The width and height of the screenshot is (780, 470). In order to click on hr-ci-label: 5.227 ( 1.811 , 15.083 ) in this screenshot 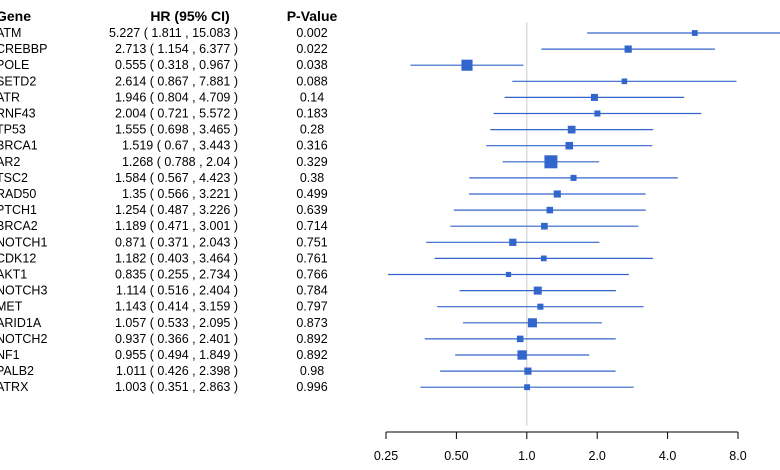, I will do `click(173, 33)`.